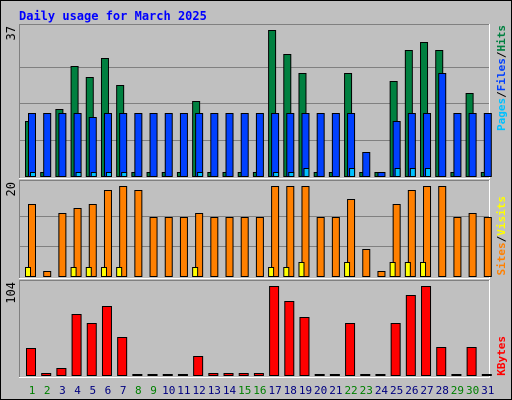 This screenshot has width=512, height=400. Describe the element at coordinates (382, 390) in the screenshot. I see `day-label: 24` at that location.